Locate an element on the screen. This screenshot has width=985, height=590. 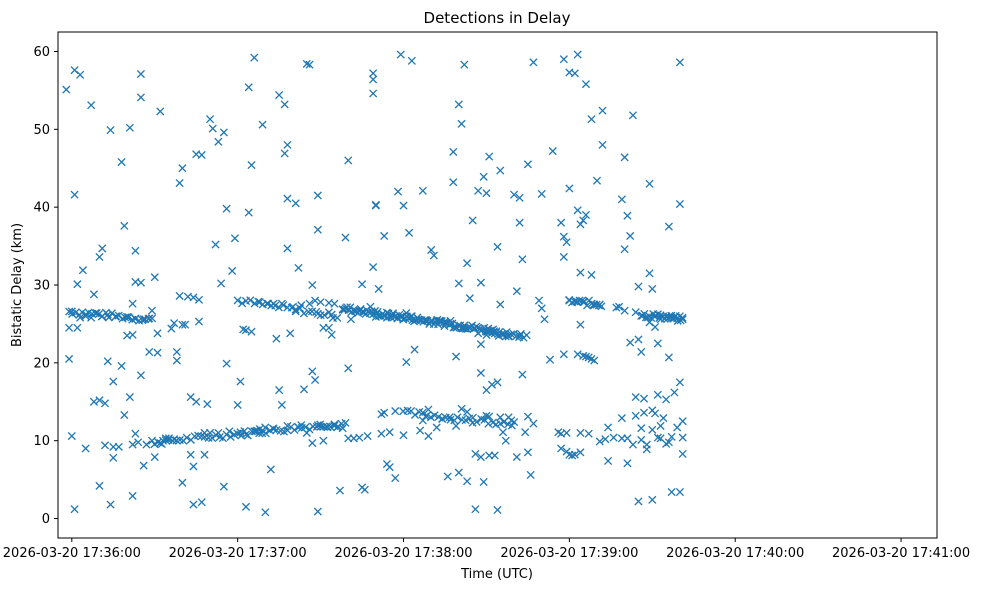
x-tick-label: 2026-03-20 17:40:00 is located at coordinates (735, 553).